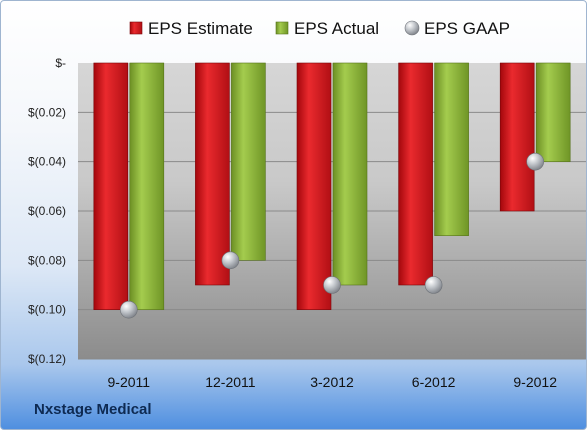 The width and height of the screenshot is (587, 430). Describe the element at coordinates (47, 162) in the screenshot. I see `y-tick-label: $(0.04)` at that location.